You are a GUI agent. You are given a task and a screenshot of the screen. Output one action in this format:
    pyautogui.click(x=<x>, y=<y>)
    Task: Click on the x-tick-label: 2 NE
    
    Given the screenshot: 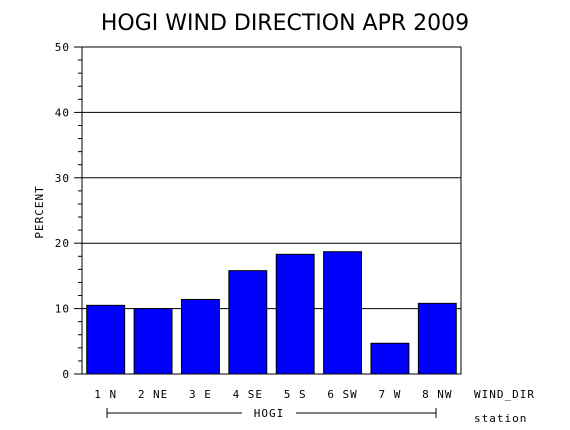 What is the action you would take?
    pyautogui.click(x=153, y=394)
    